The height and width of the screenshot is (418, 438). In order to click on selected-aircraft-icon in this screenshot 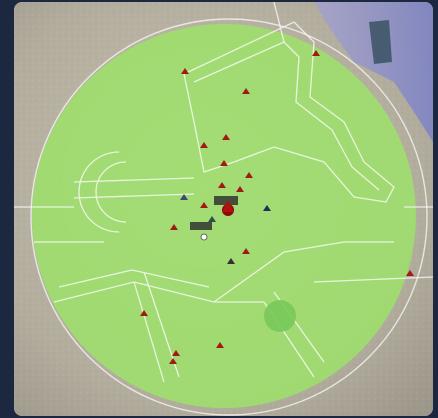, I will do `click(228, 206)`.